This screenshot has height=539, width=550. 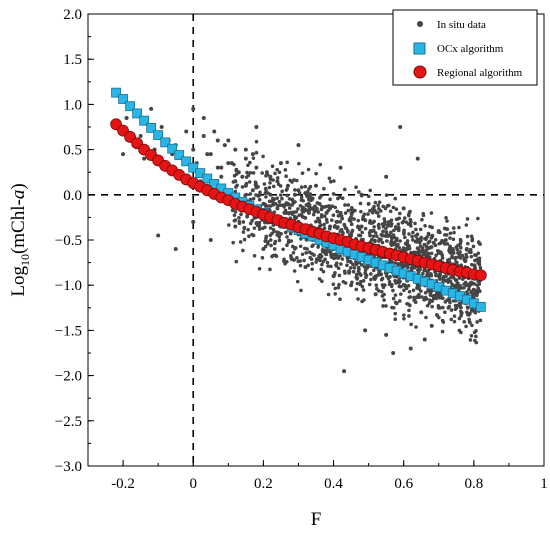 I want to click on y-axis-title: Log10(mChl-a), so click(x=20, y=239).